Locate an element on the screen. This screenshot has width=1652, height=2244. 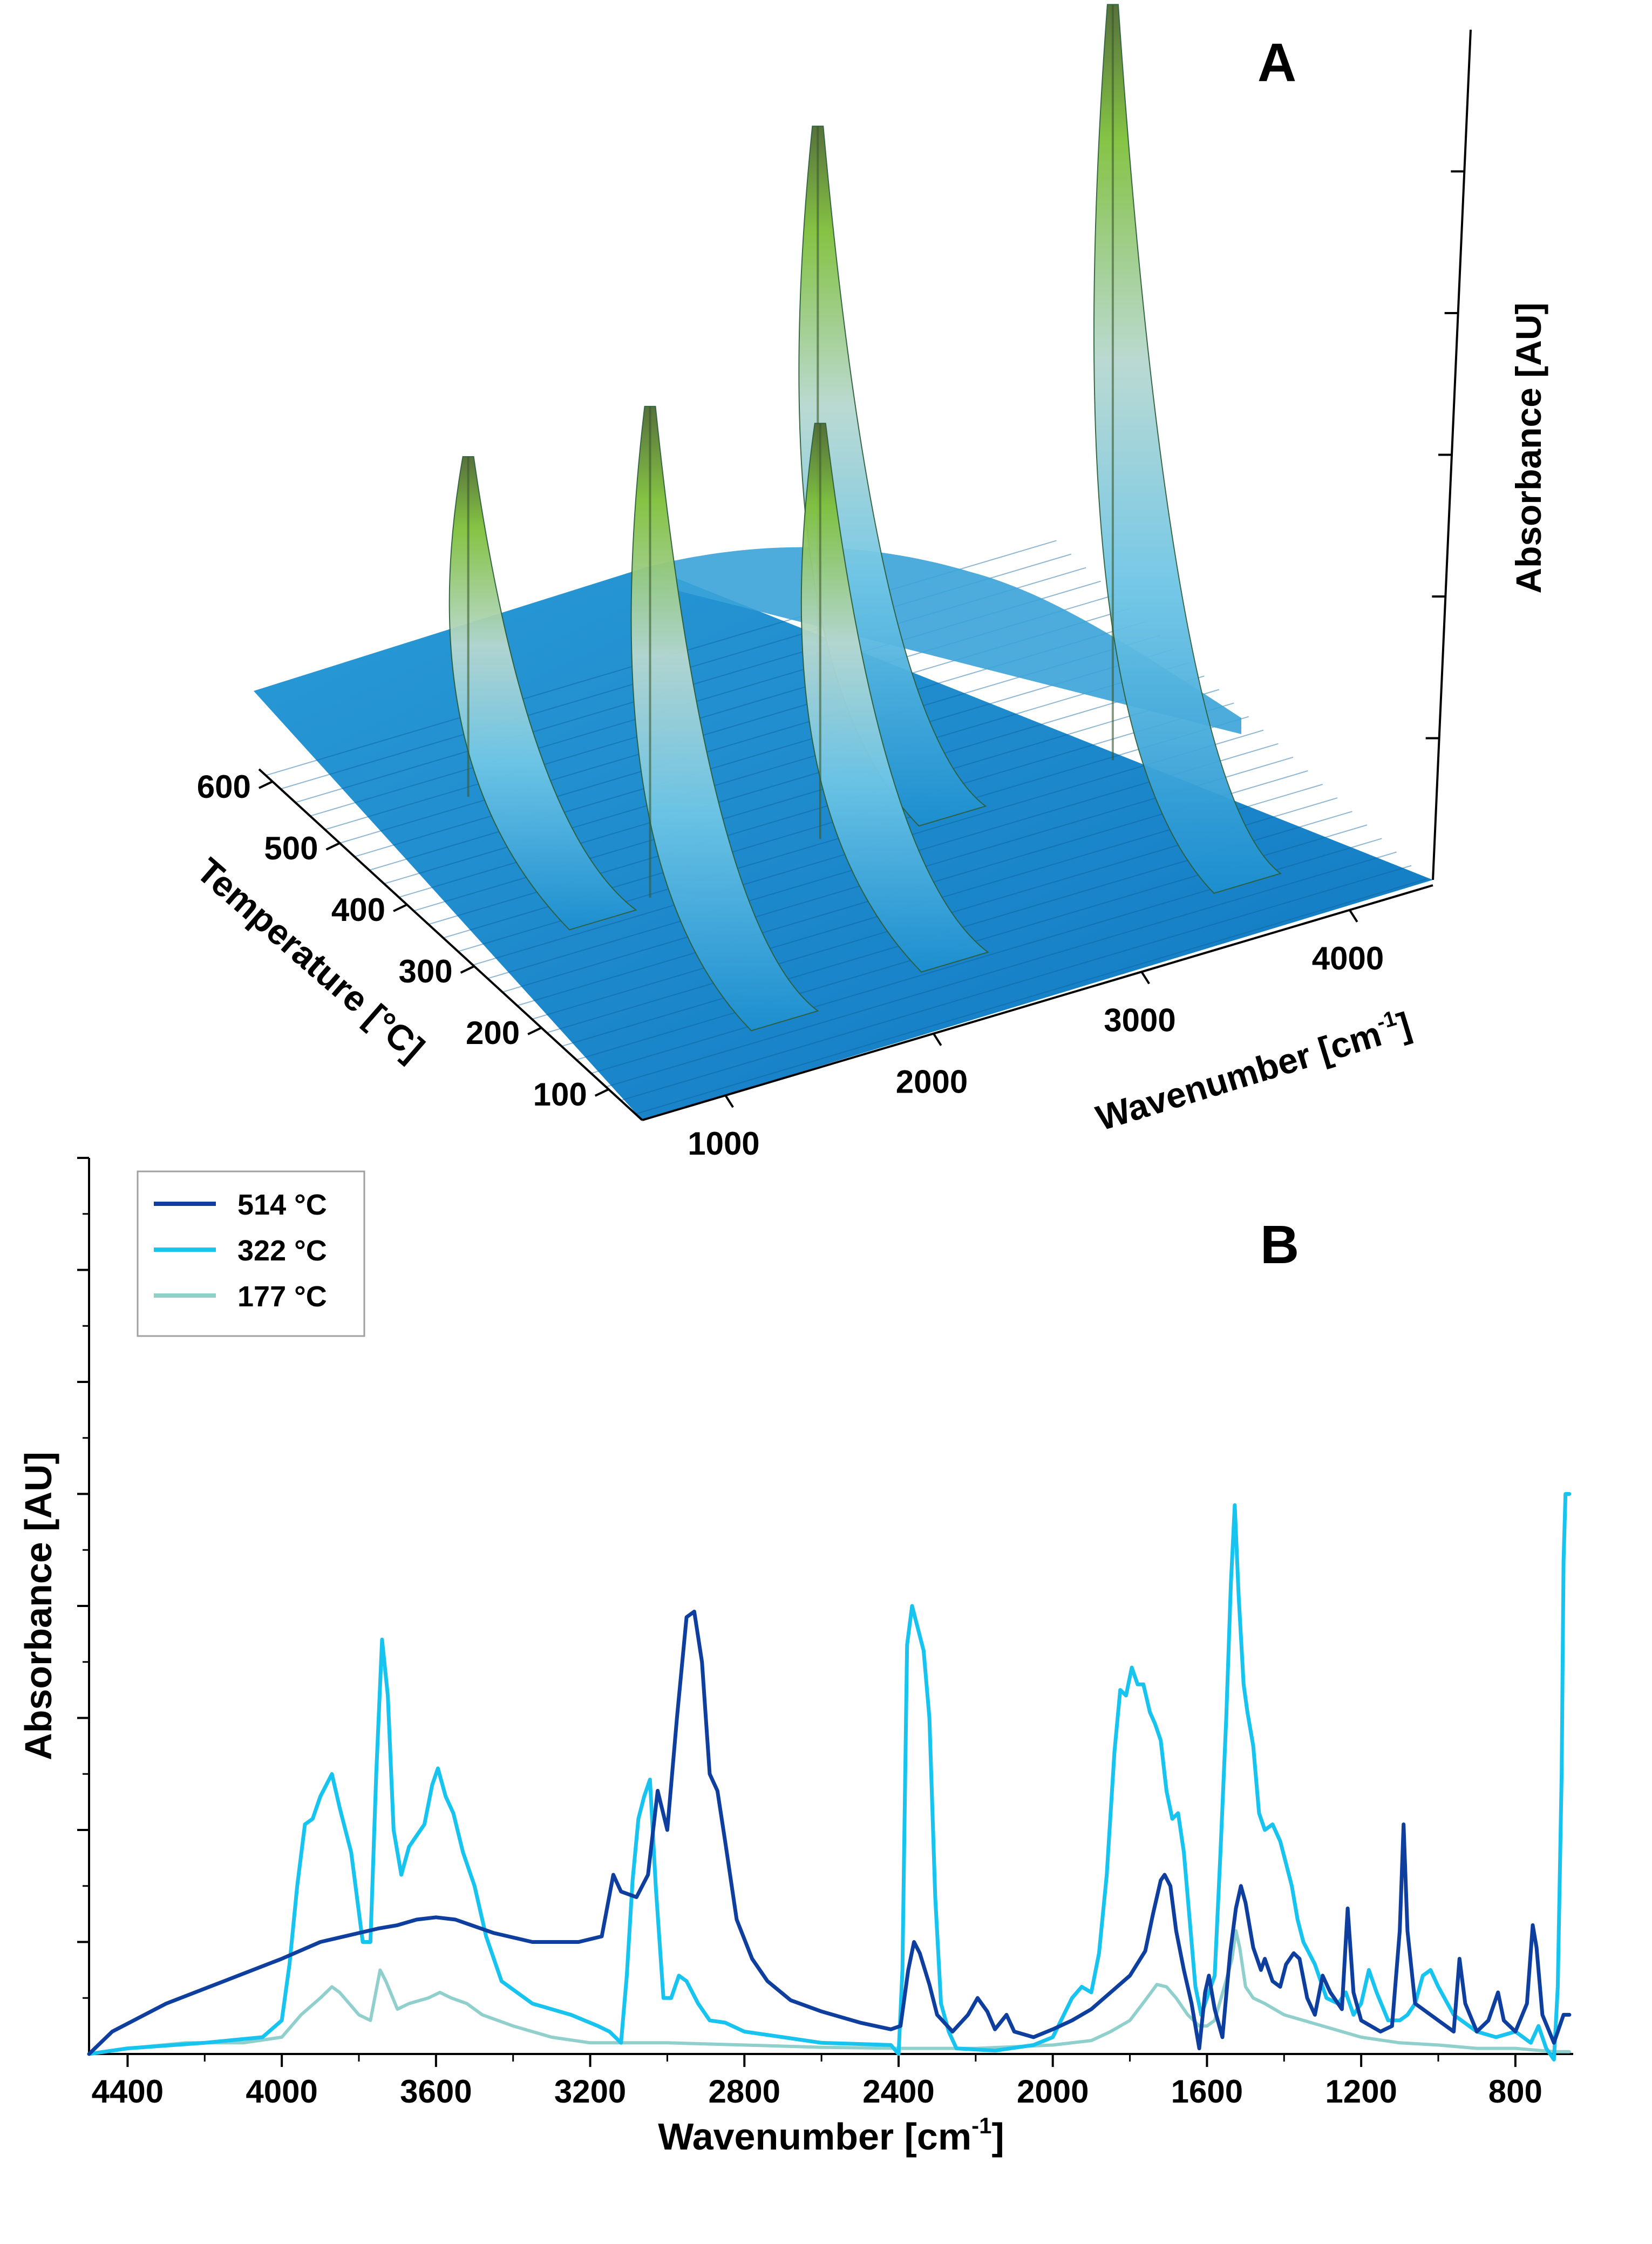
legend-items: 514 °C 322 °C 177 °C is located at coordinates (240, 1251).